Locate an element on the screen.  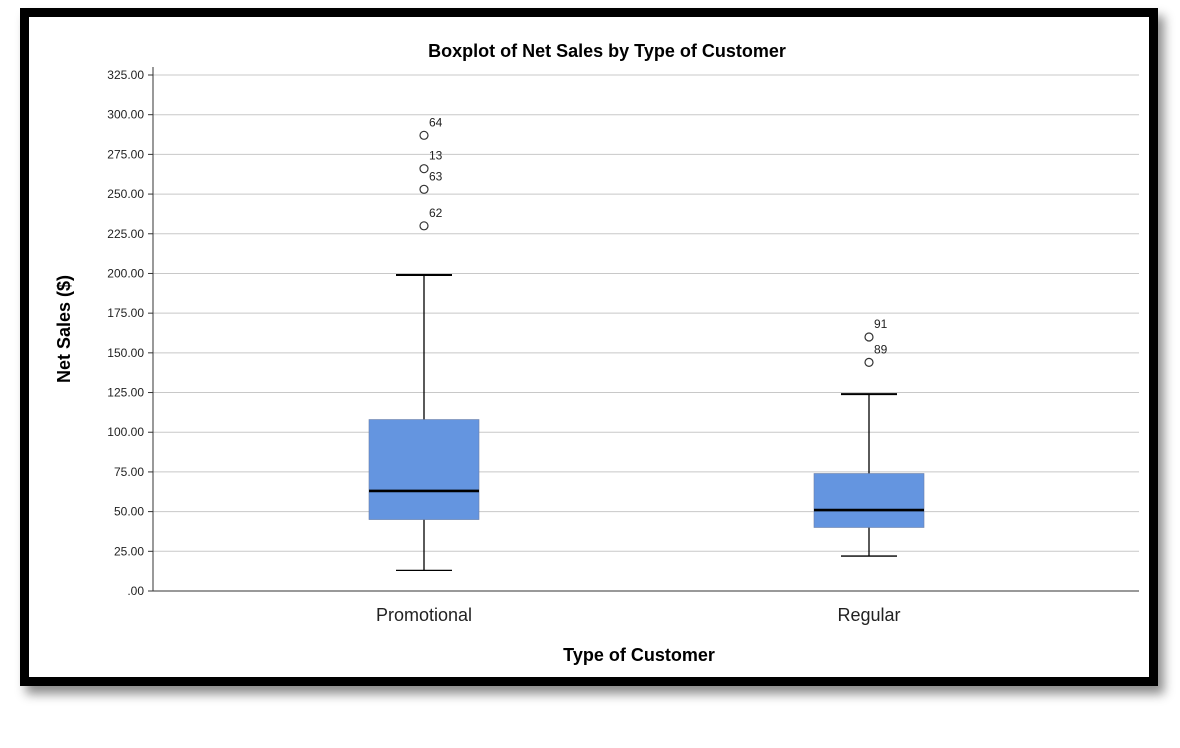
y-tick-label: 300.00 is located at coordinates (125, 115).